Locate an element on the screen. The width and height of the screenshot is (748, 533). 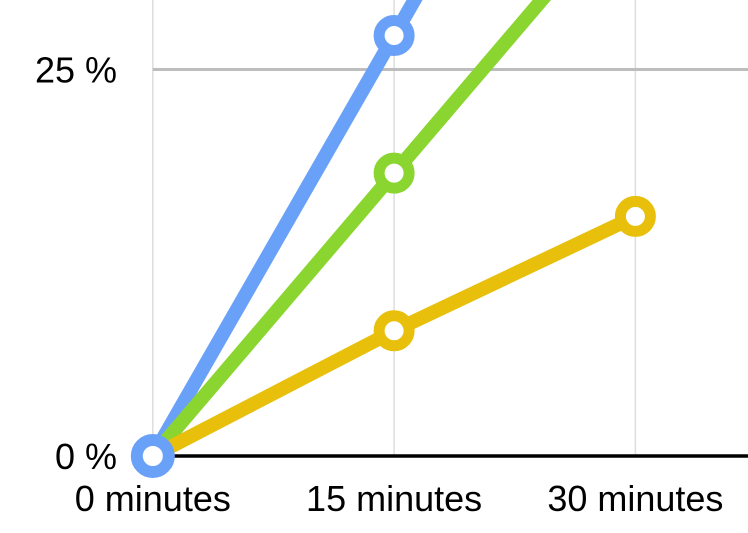
x-tick-label-0: 0 minutes is located at coordinates (153, 498).